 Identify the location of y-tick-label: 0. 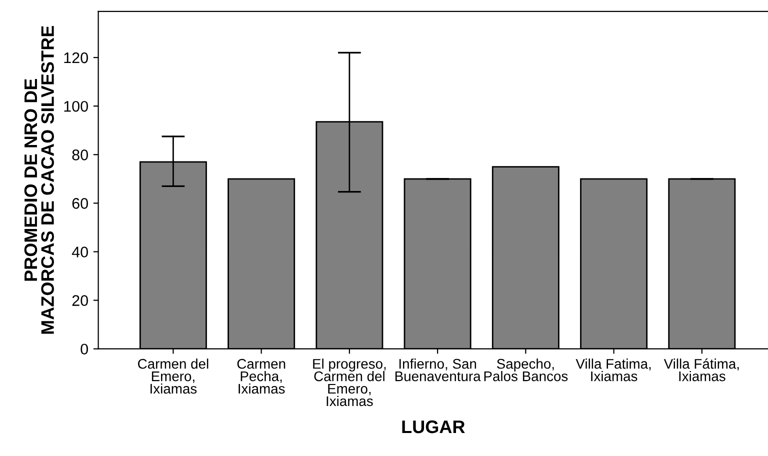
(84, 349).